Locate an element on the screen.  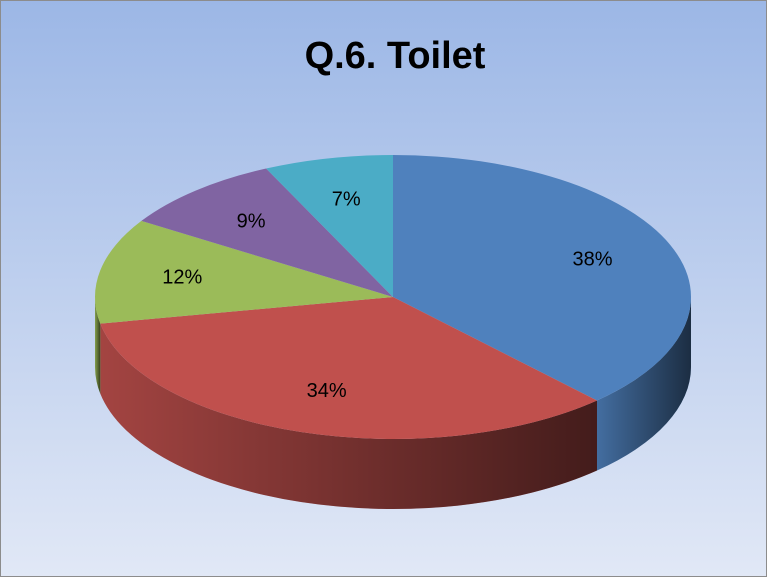
chart-title: Q.6. Toilet is located at coordinates (395, 56).